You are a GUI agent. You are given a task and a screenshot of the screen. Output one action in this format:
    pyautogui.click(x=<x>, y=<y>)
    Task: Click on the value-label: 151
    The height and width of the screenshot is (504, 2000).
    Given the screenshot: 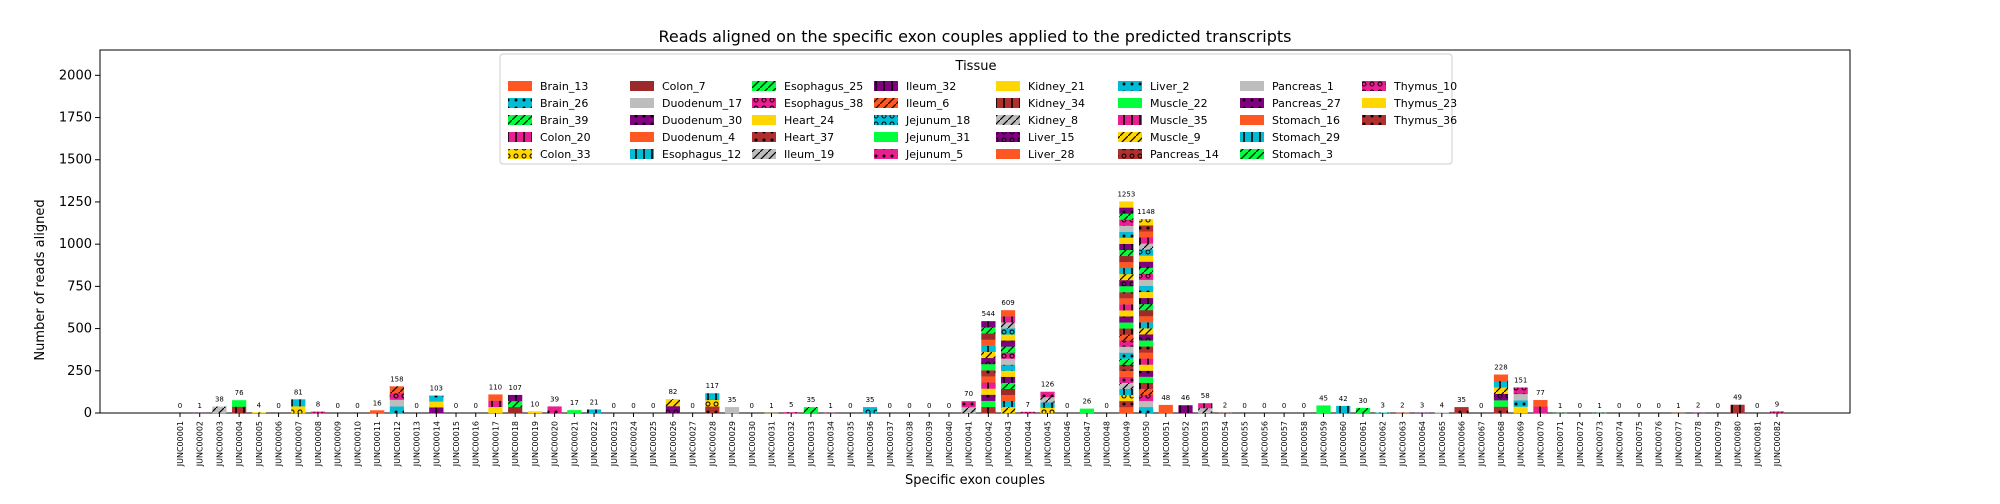 What is the action you would take?
    pyautogui.click(x=1520, y=381)
    